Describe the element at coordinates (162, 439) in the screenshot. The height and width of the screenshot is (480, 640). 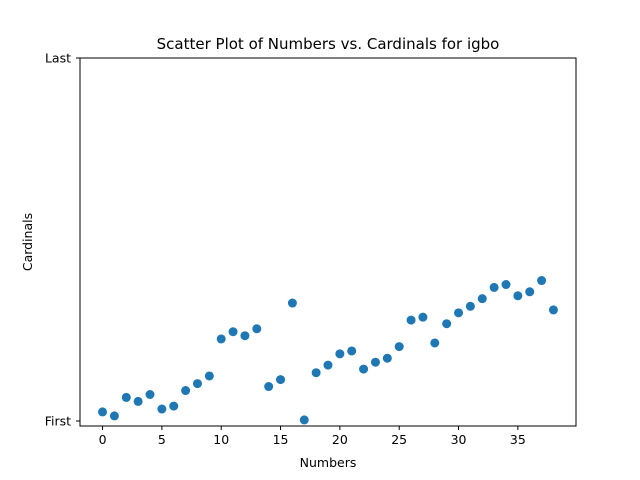
I see `x-tick-label: 5` at that location.